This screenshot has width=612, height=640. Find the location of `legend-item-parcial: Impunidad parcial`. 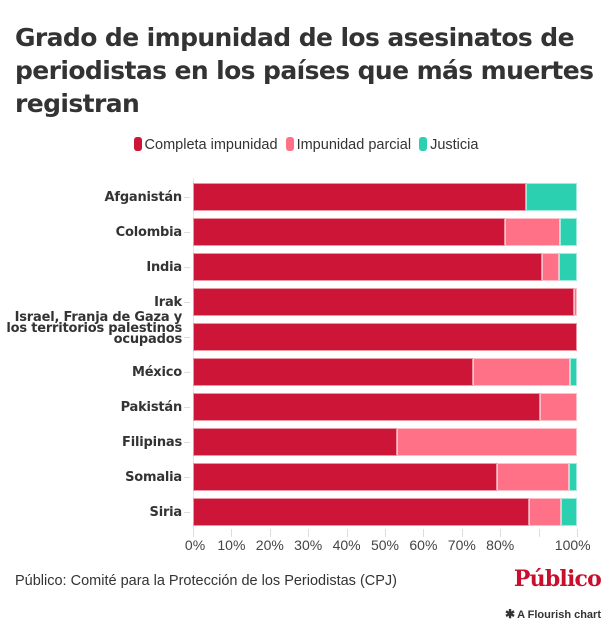

legend-item-parcial: Impunidad parcial is located at coordinates (348, 145).